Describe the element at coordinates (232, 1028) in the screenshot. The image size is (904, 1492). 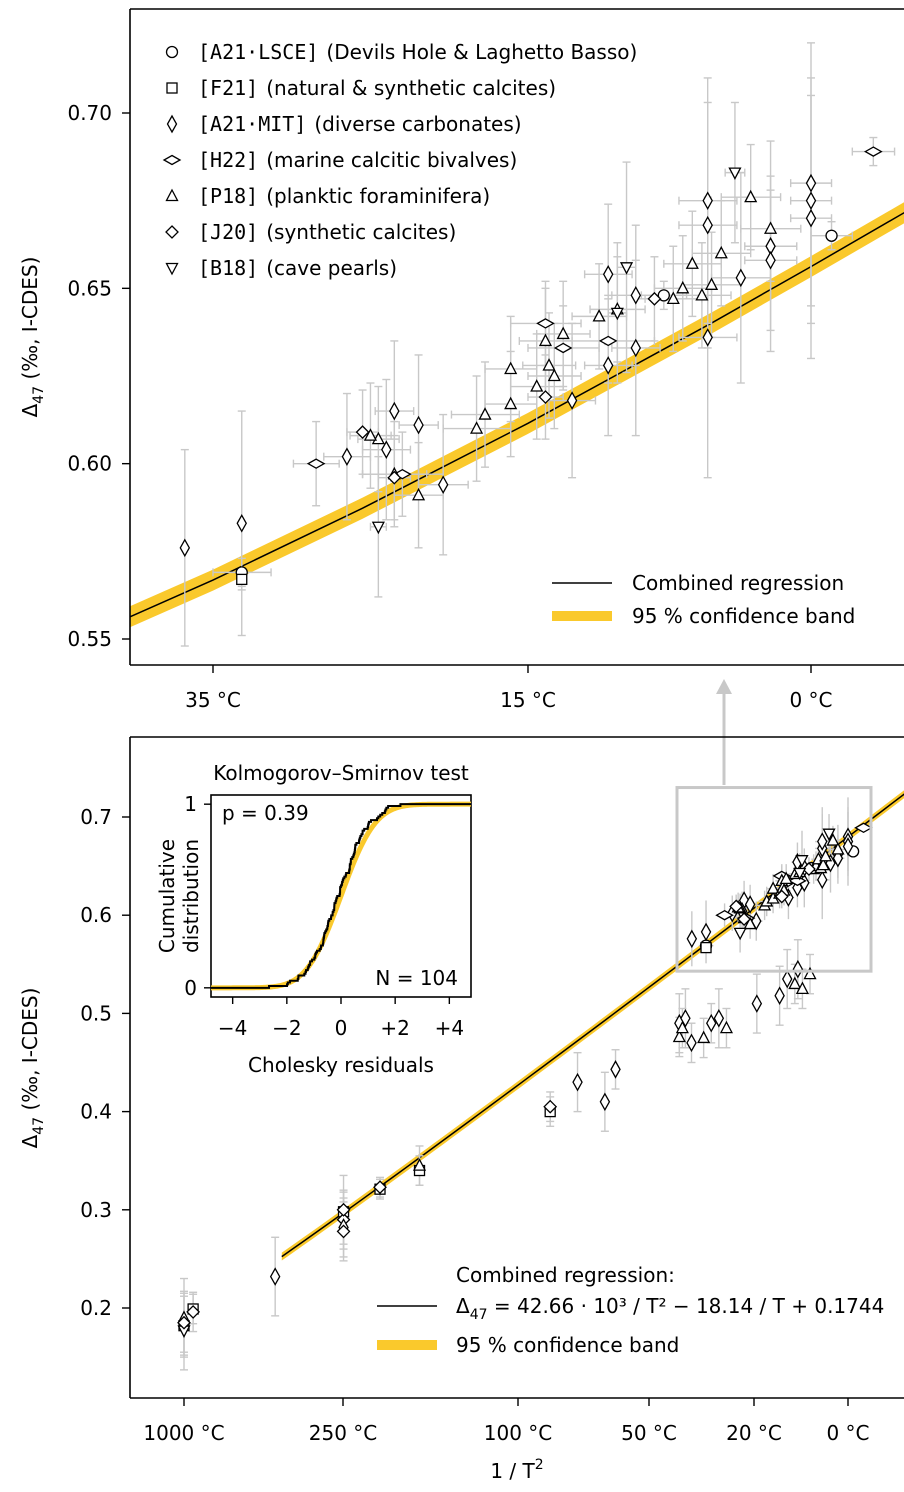
I see `inset-xtick-label: −4` at that location.